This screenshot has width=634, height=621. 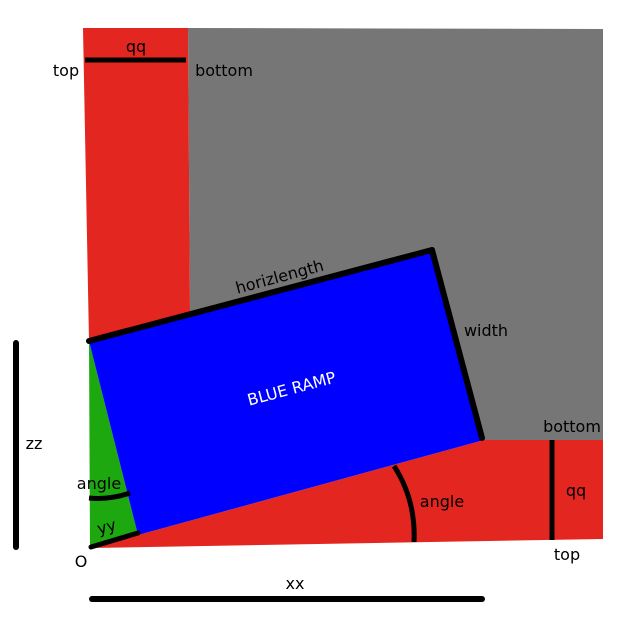 What do you see at coordinates (346, 494) in the screenshot?
I see `red-bottom-strip` at bounding box center [346, 494].